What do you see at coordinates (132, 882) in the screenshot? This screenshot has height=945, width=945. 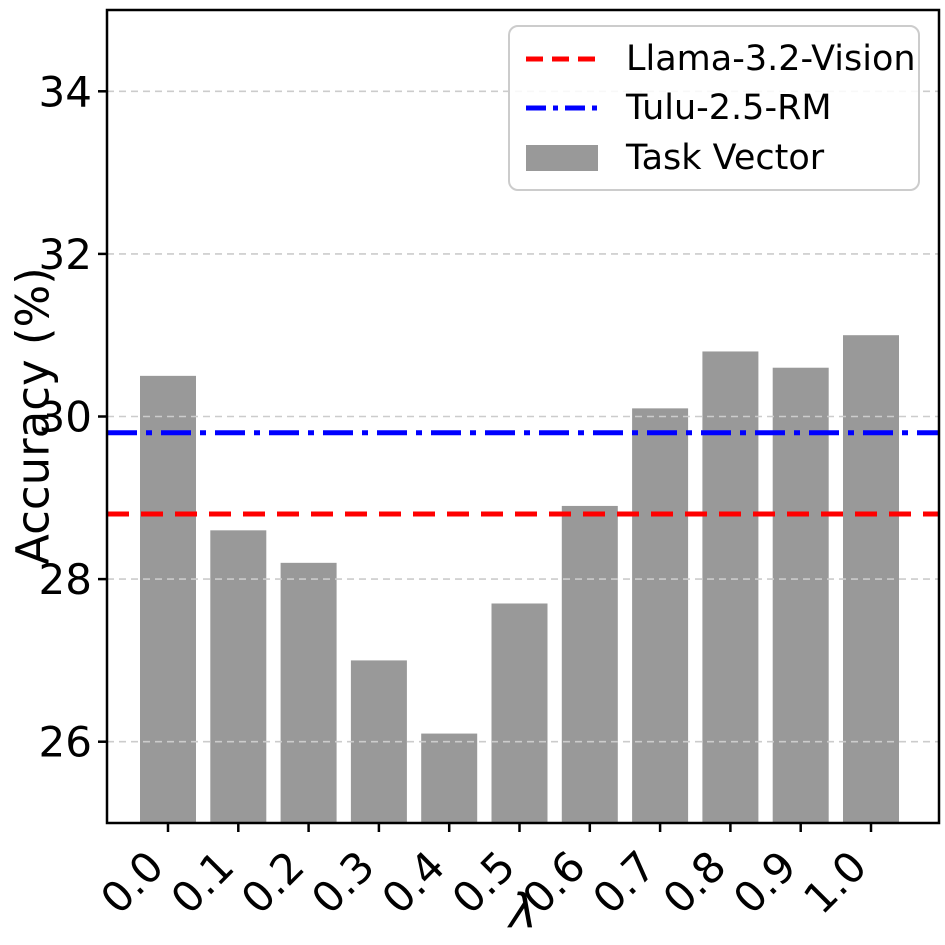 I see `x-tick-label: 0.0` at bounding box center [132, 882].